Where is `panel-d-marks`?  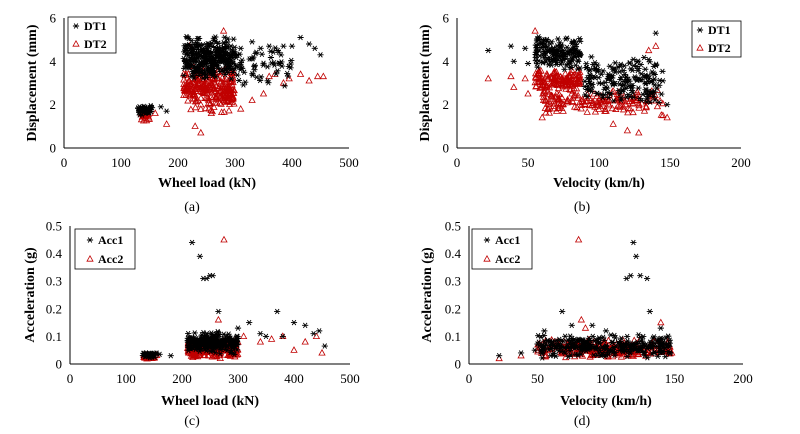 panel-d-marks is located at coordinates (585, 298).